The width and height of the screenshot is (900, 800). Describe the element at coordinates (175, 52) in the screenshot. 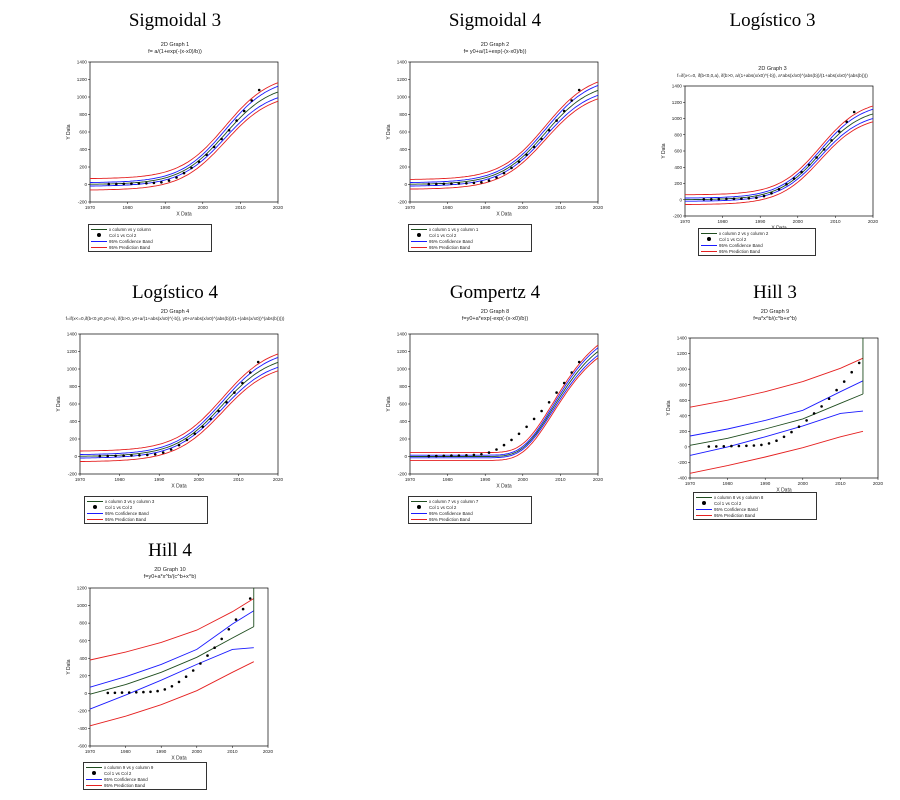

I see `formula: f= a/(1+exp(-(x-x0)/b))` at that location.